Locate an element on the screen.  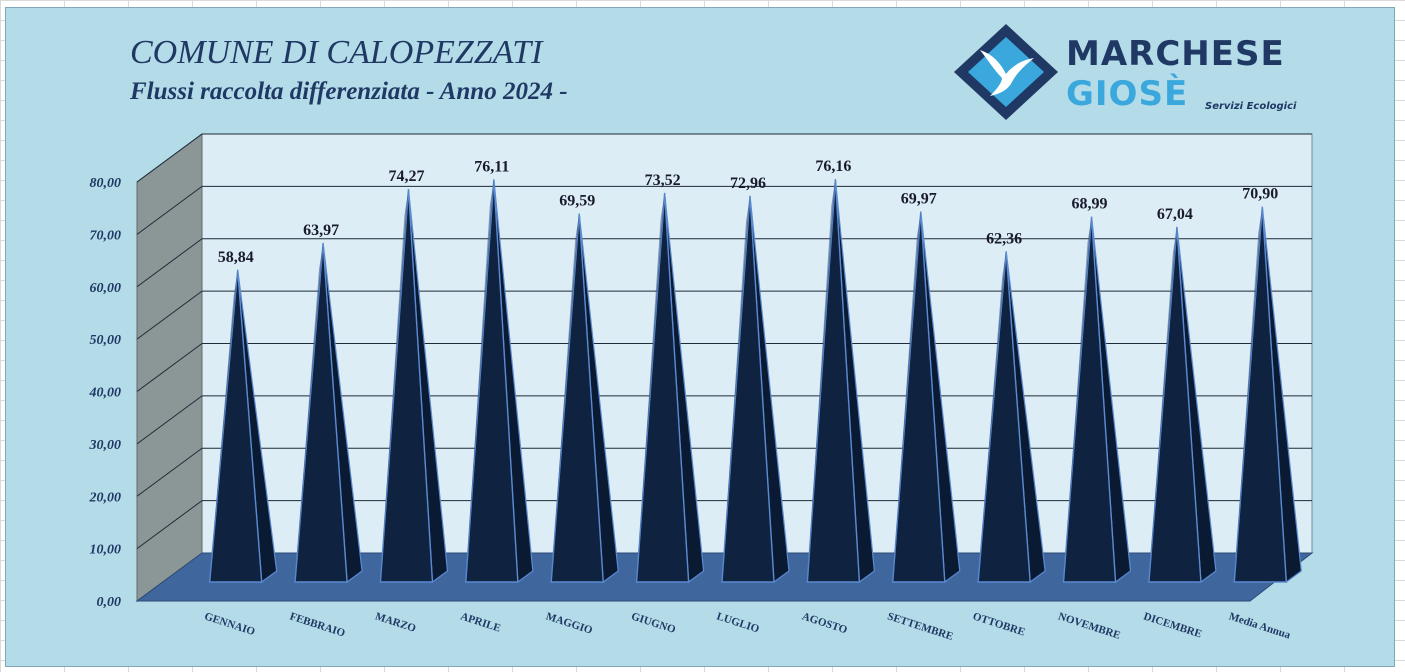
pyramid-front-face is located at coordinates (321, 412).